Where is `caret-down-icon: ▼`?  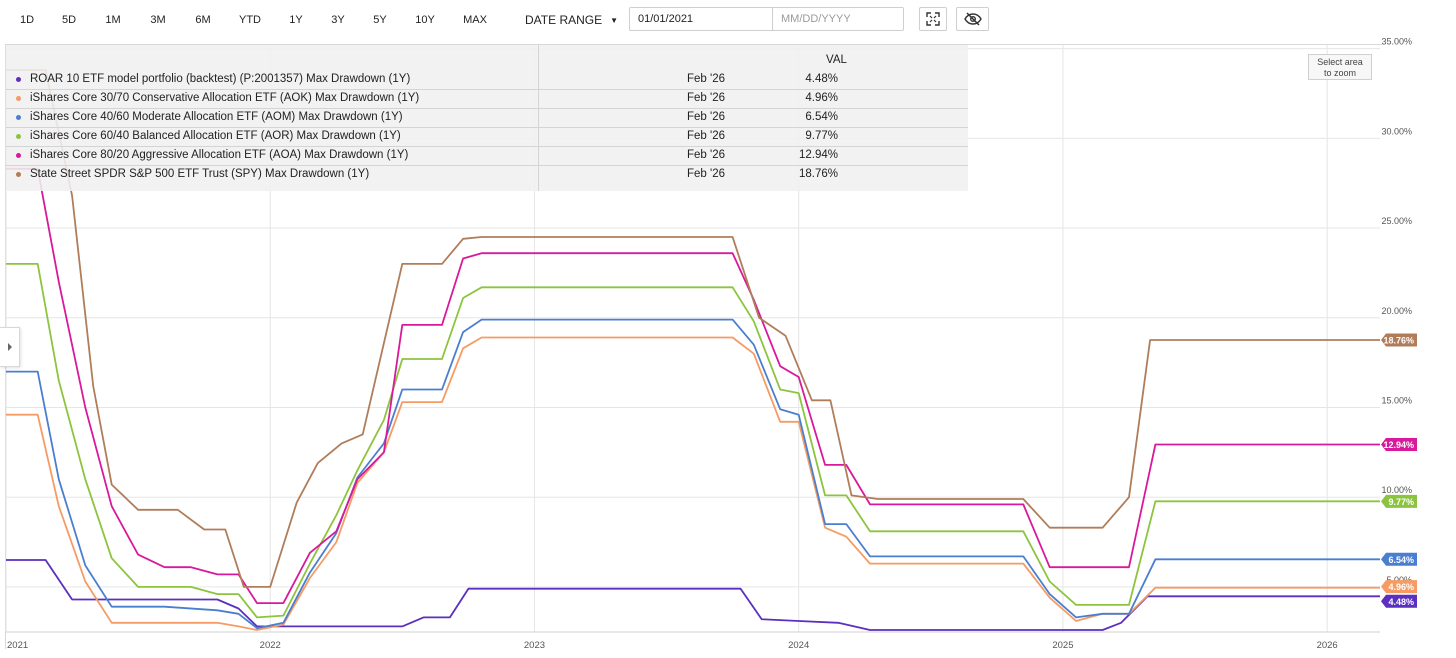 caret-down-icon: ▼ is located at coordinates (614, 20).